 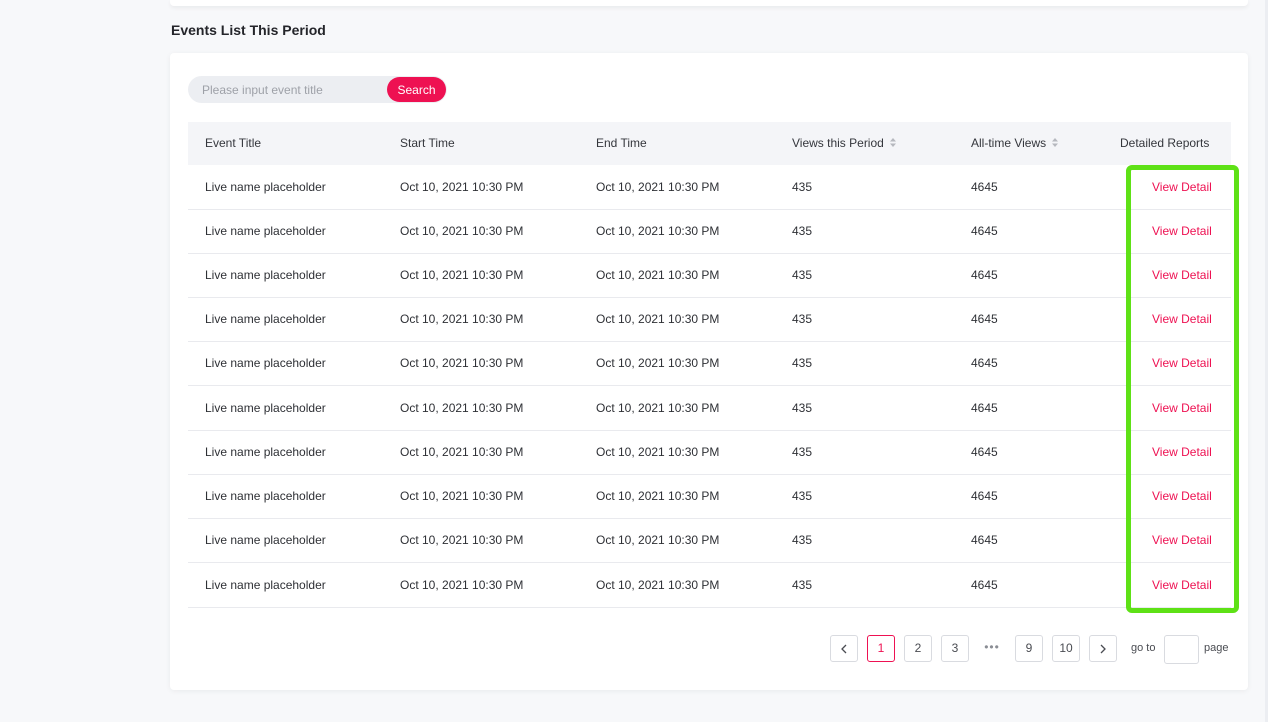 What do you see at coordinates (838, 143) in the screenshot?
I see `column-header-label: Views this Period` at bounding box center [838, 143].